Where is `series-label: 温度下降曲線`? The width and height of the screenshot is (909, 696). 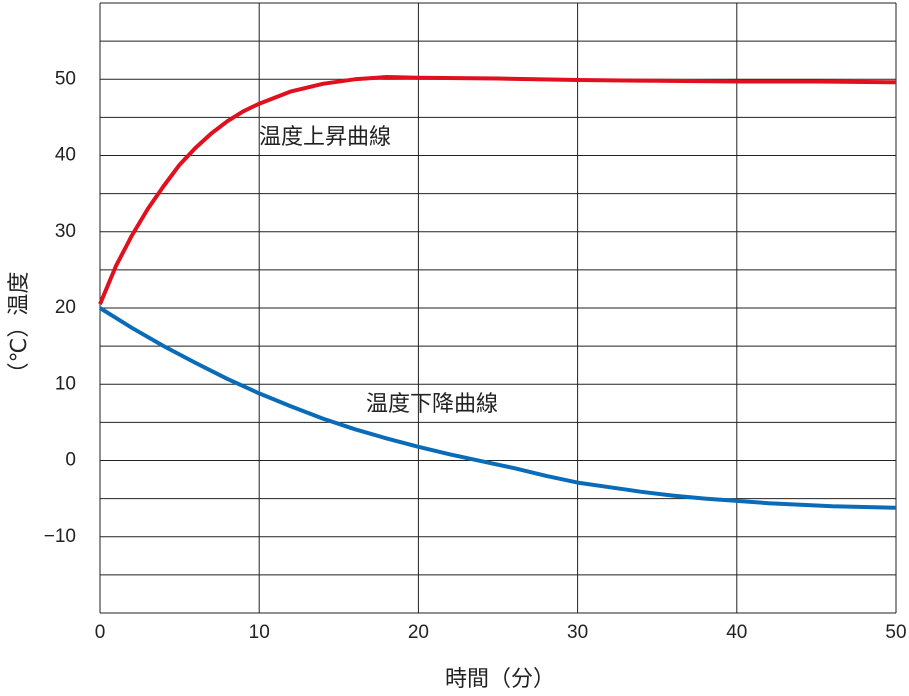
series-label: 温度下降曲線 is located at coordinates (432, 403).